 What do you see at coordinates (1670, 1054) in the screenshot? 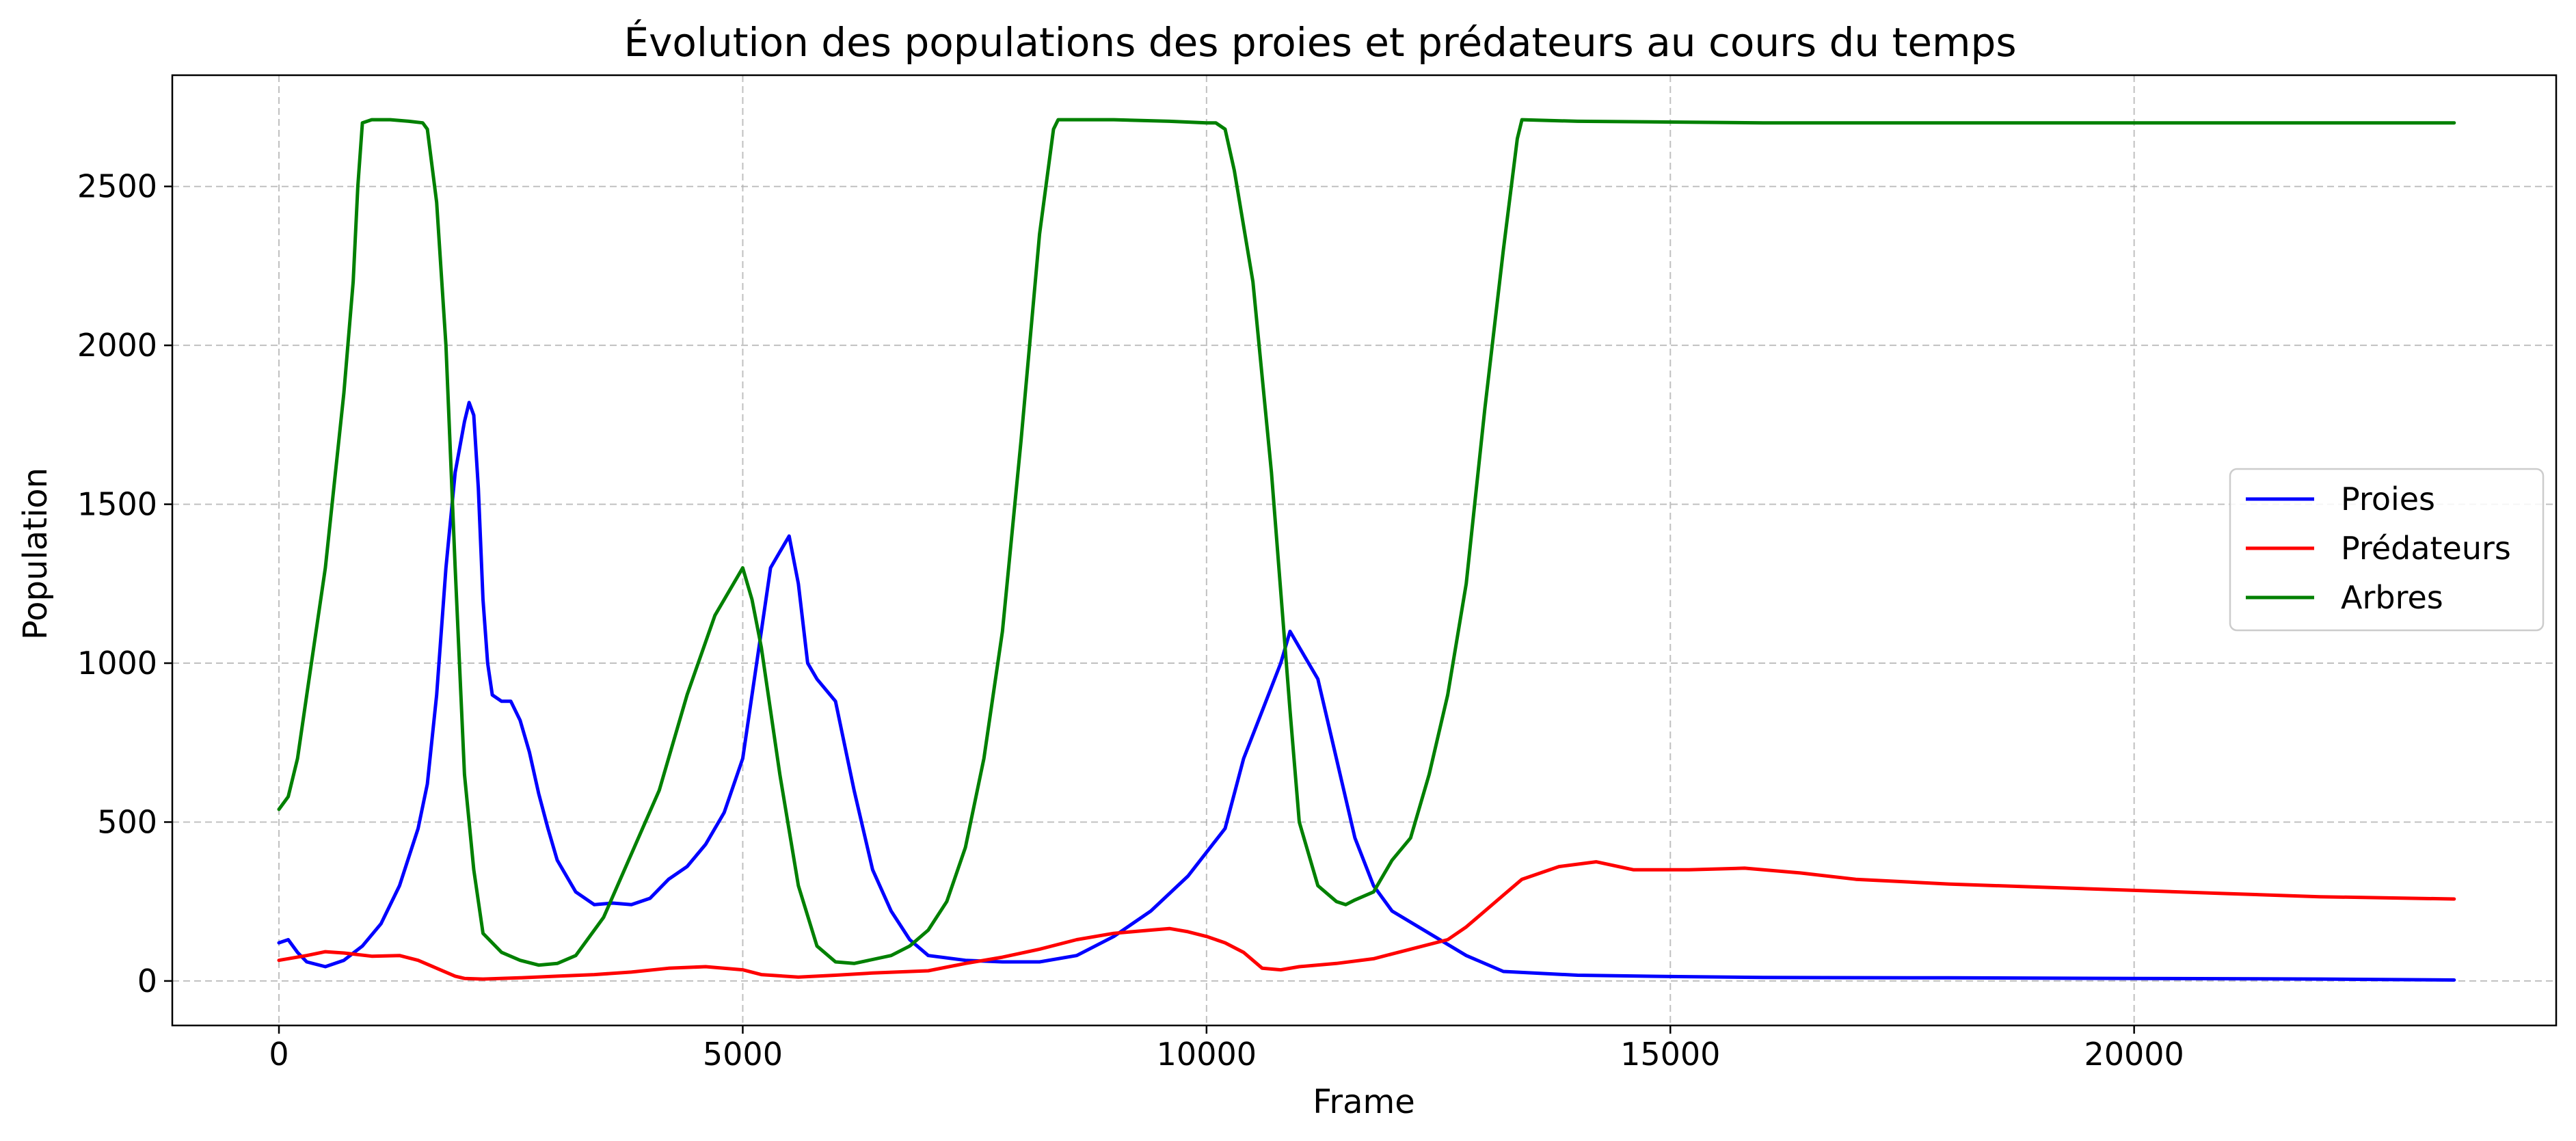
I see `x-tick-label: 15000` at bounding box center [1670, 1054].